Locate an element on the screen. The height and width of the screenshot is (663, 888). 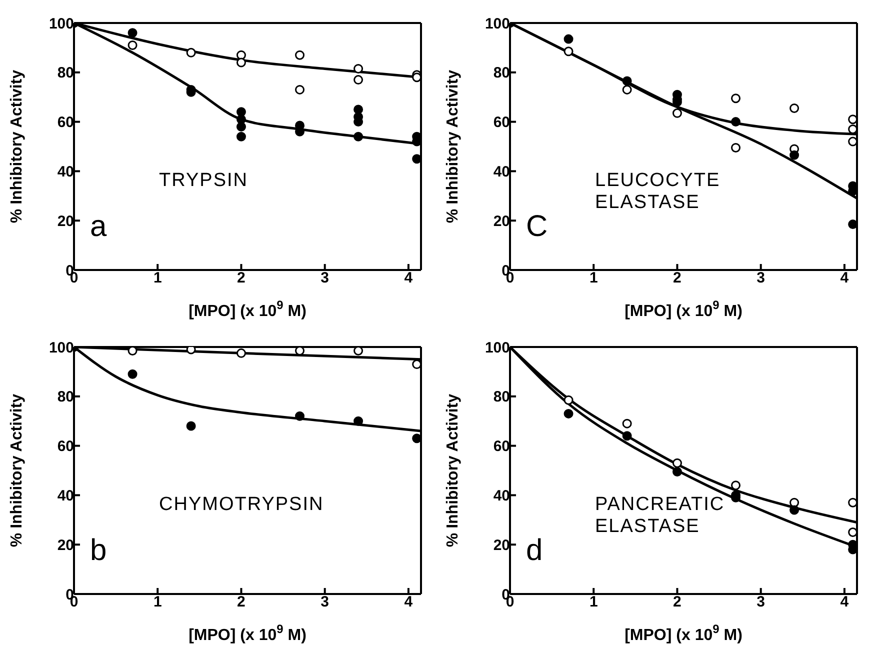
annotation: CHYMOTRYPSIN is located at coordinates (241, 505).